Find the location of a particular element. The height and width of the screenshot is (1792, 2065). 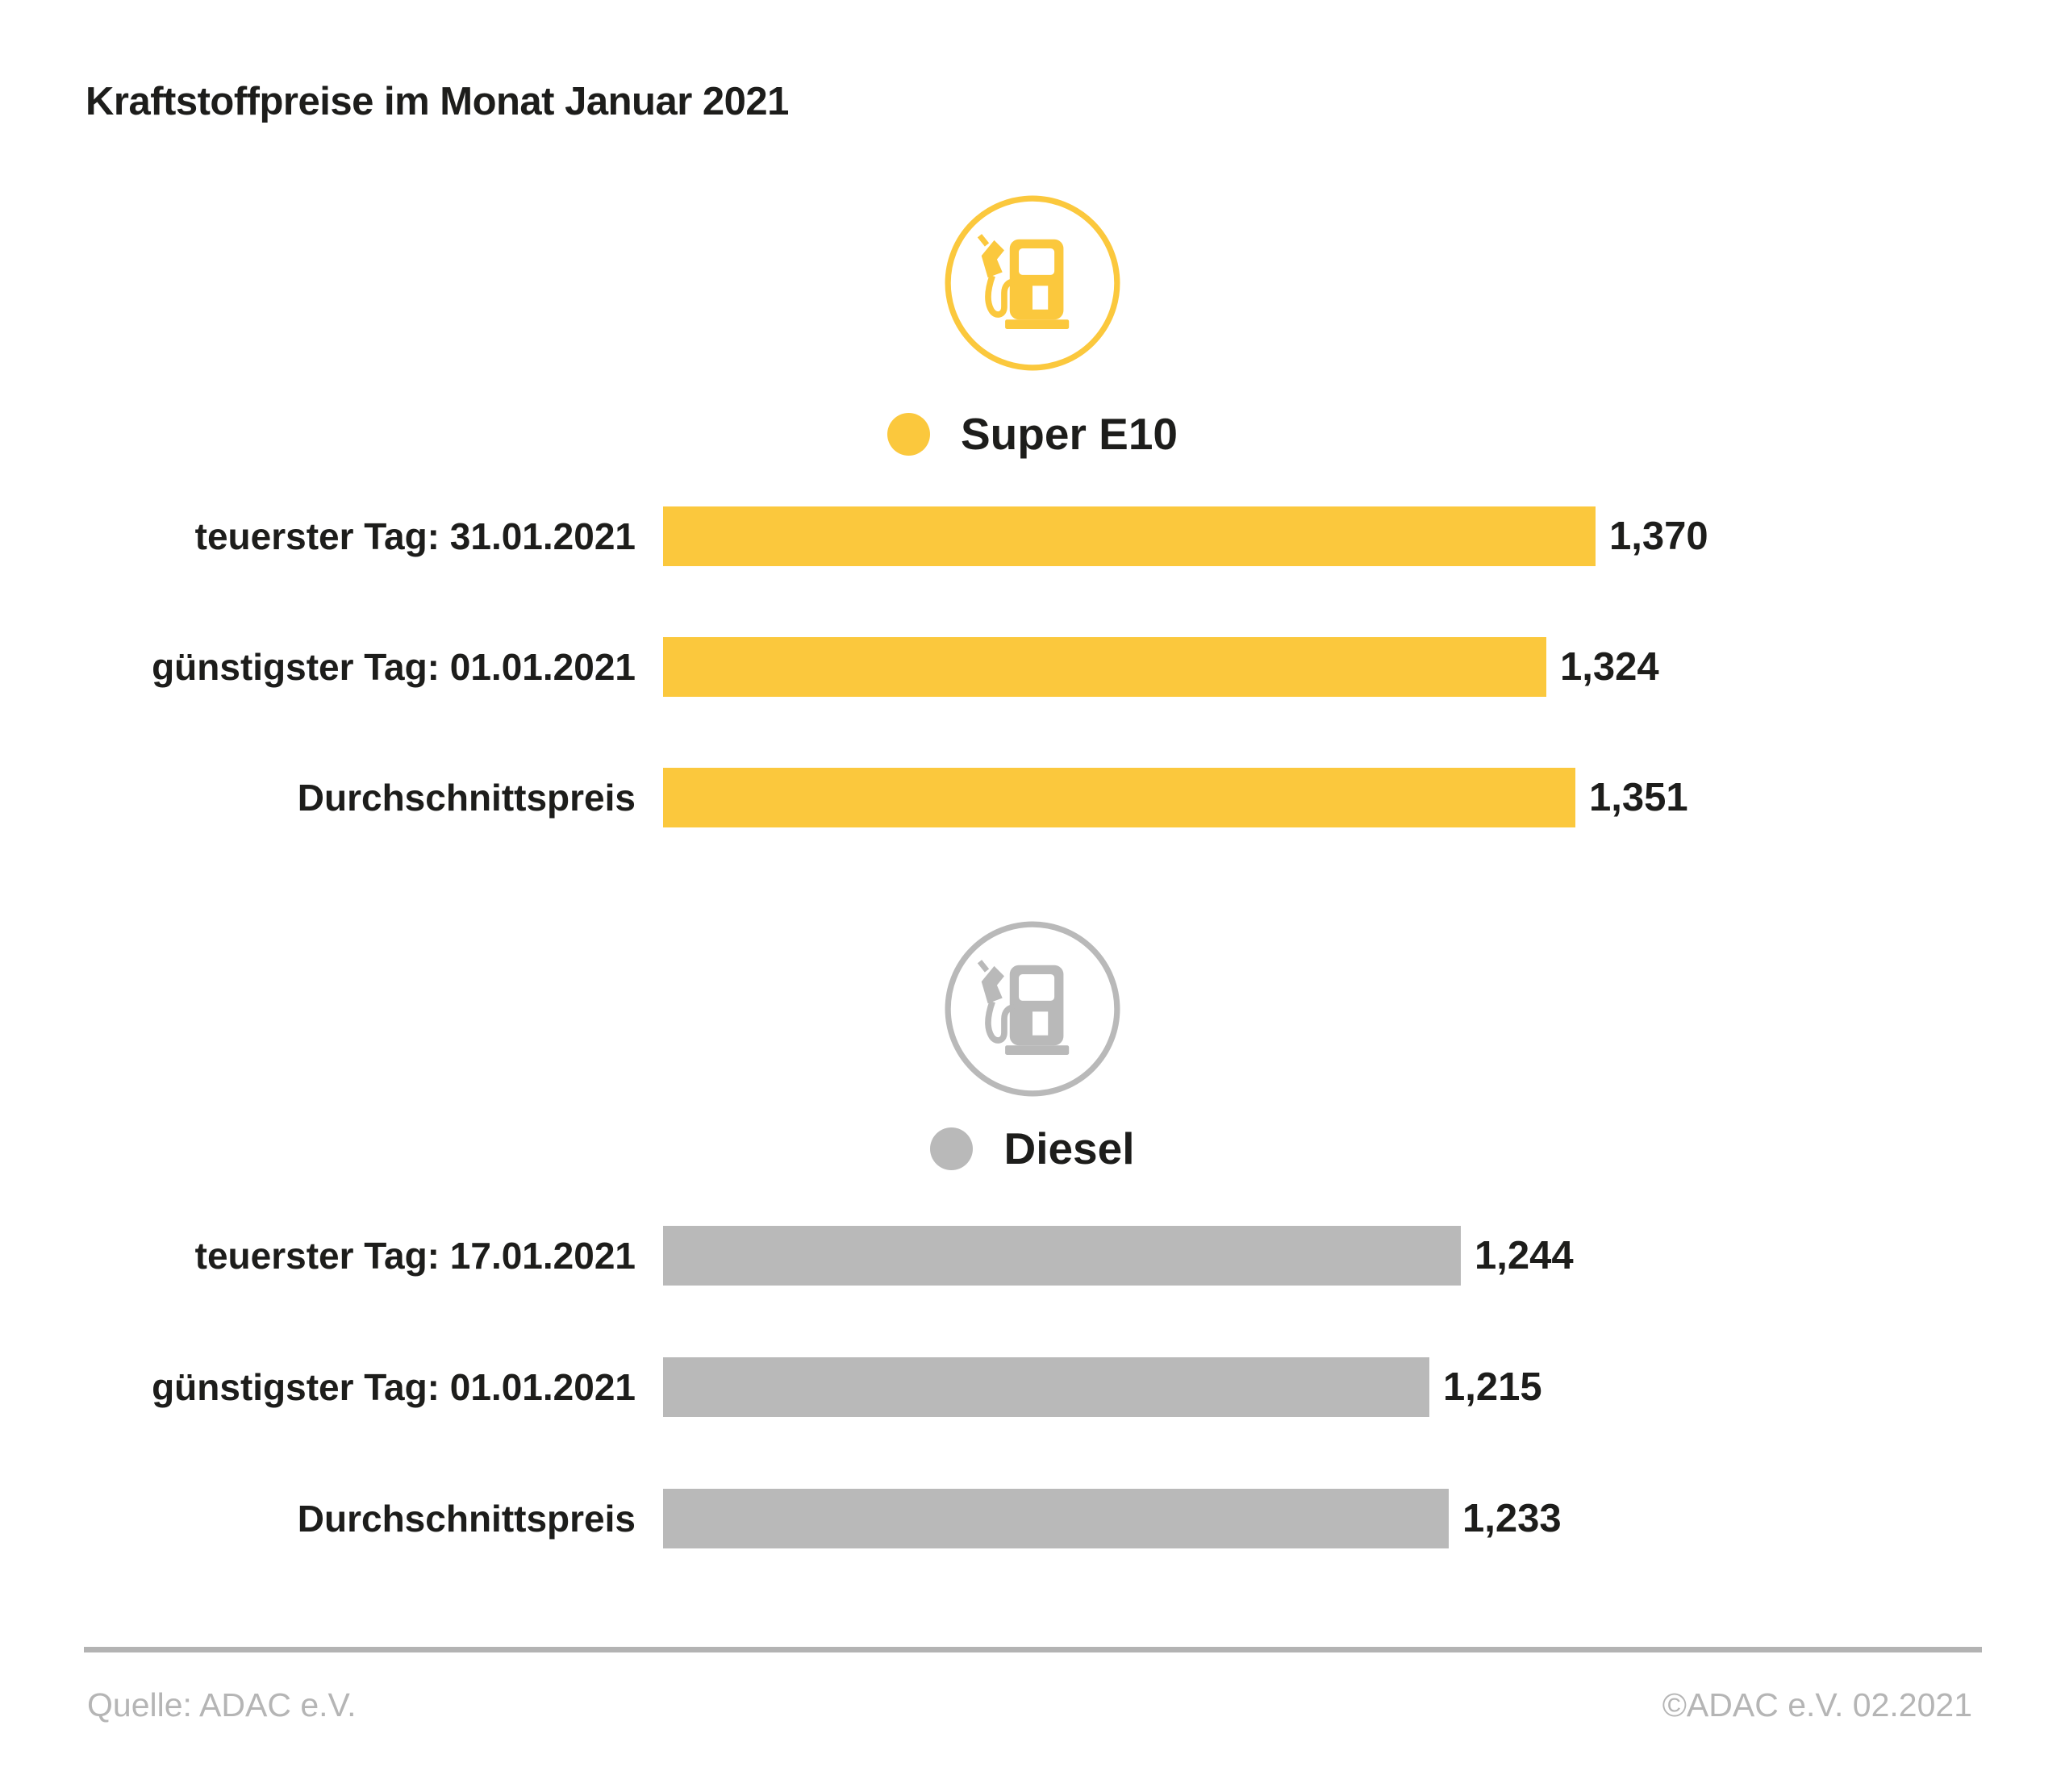

bar-value: 1,324 is located at coordinates (1609, 666).